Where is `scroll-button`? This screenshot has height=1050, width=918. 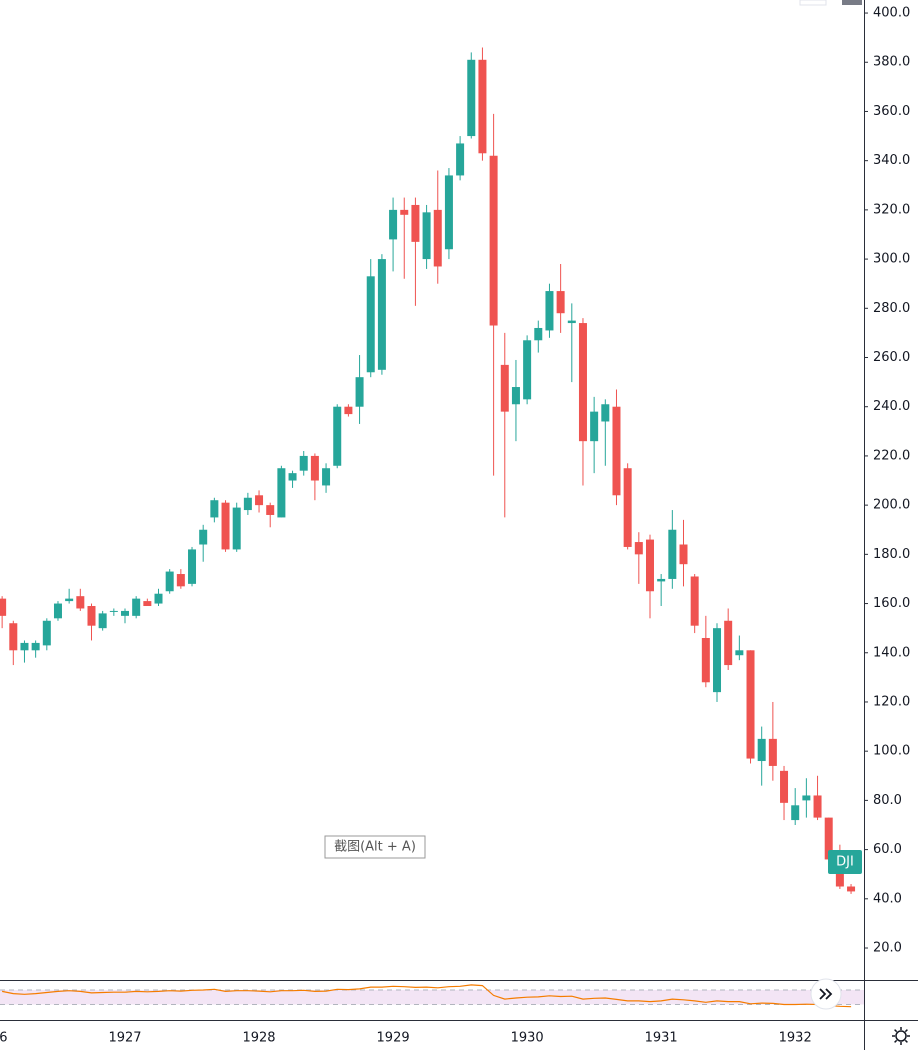
scroll-button is located at coordinates (826, 994).